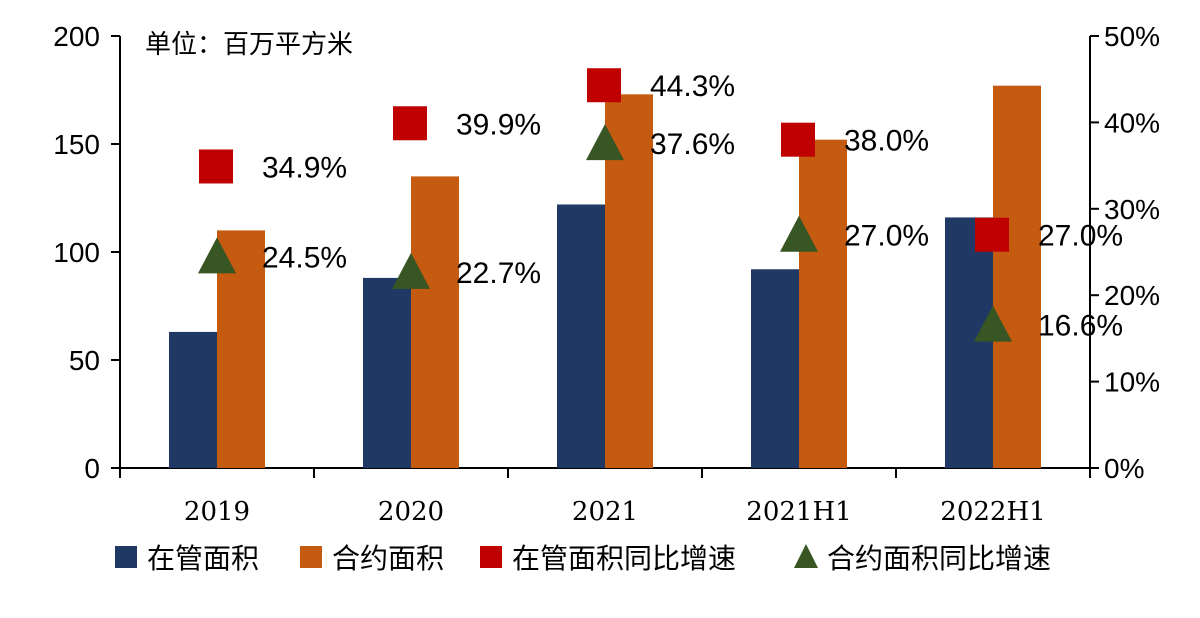  Describe the element at coordinates (624, 558) in the screenshot. I see `legend-label: 在管面积同比增速` at that location.